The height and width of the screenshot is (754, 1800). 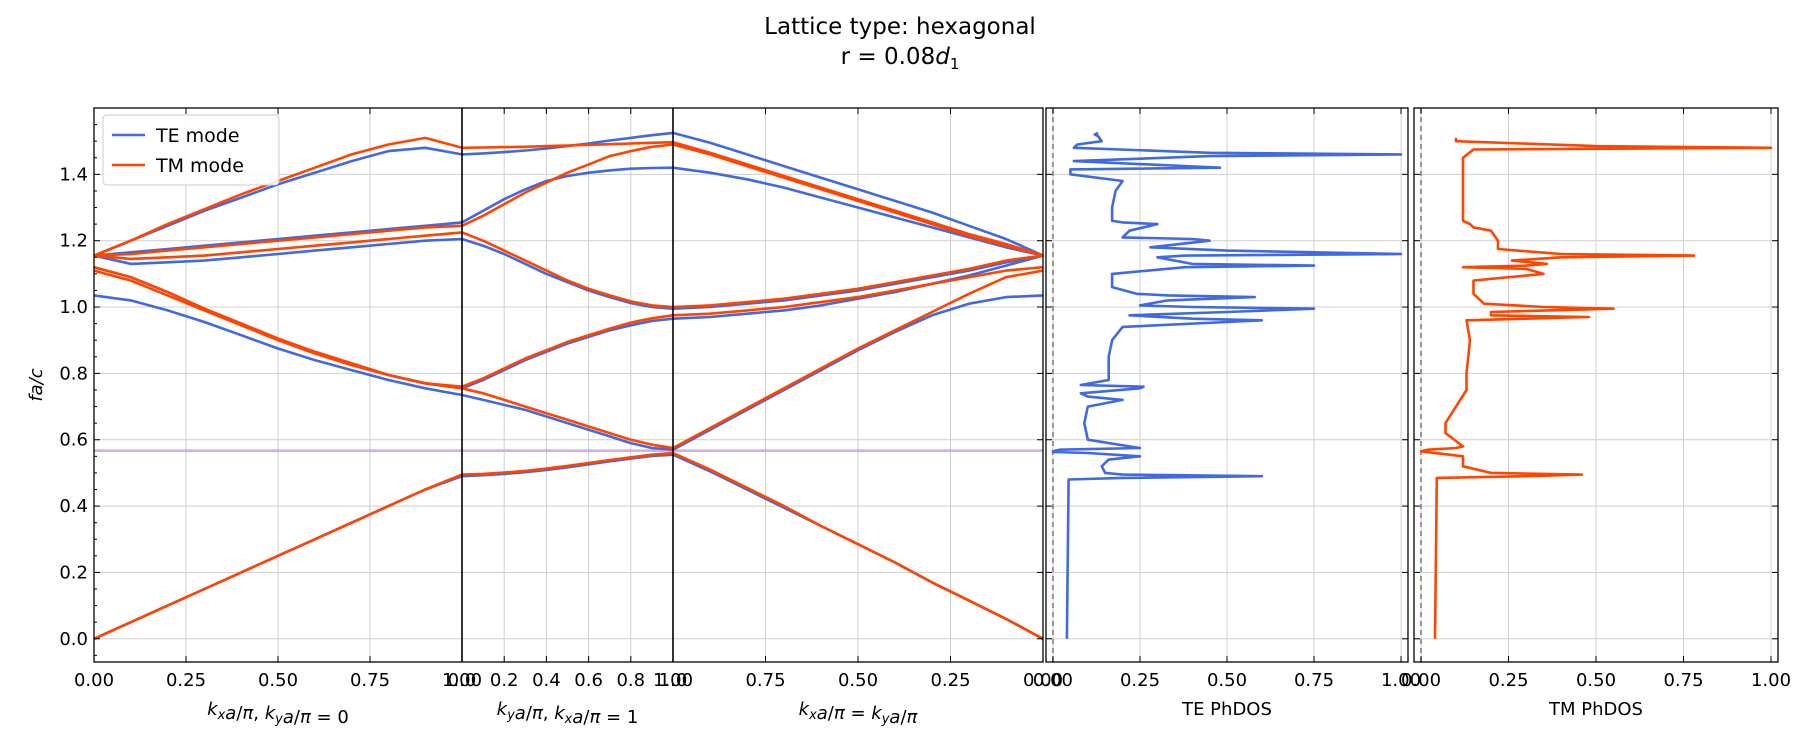 I want to click on band-gap-band, so click(x=568, y=451).